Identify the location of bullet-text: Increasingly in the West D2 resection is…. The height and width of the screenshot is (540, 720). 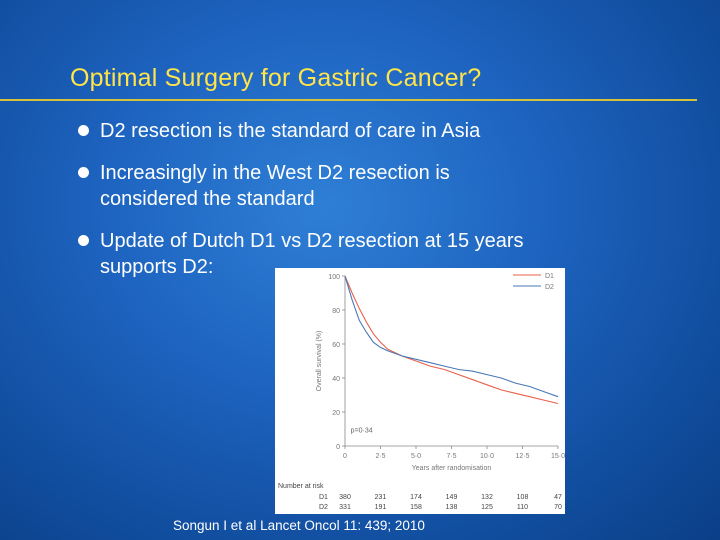
(275, 186).